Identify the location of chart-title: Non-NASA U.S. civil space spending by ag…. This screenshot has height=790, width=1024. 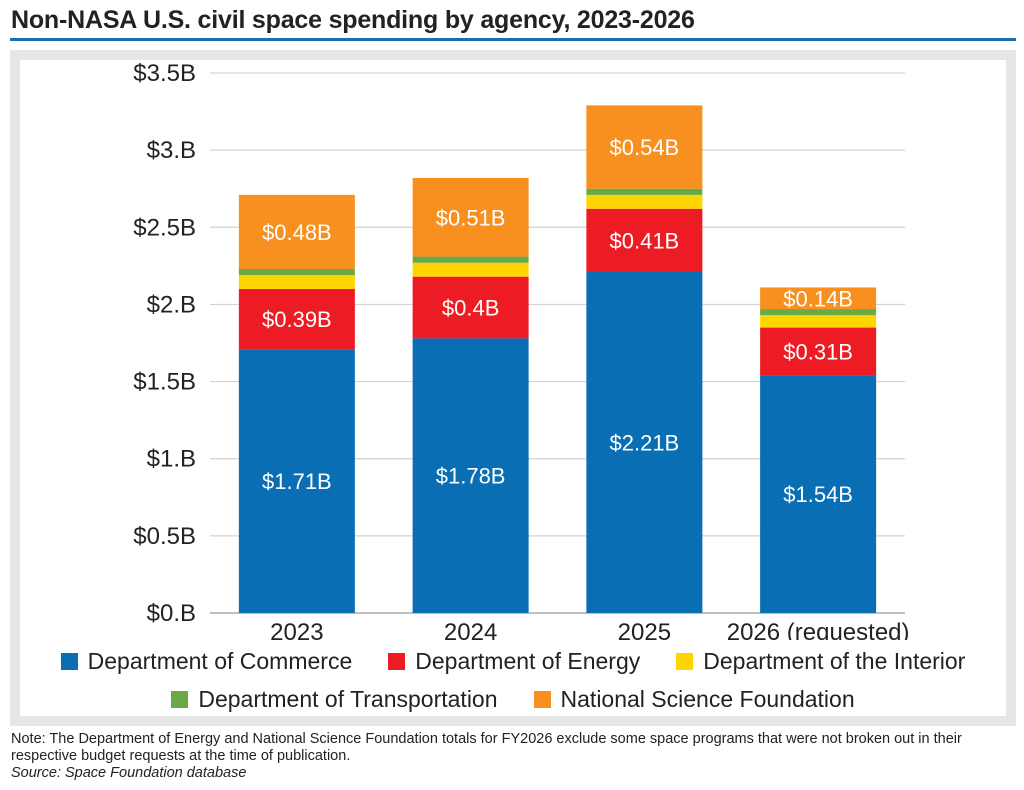
(353, 20).